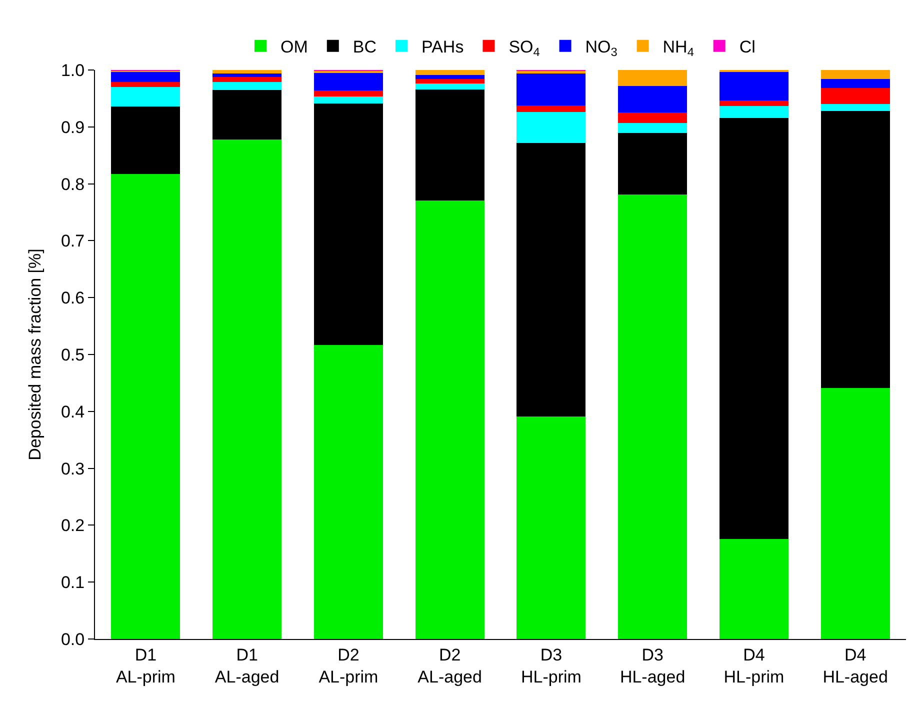  What do you see at coordinates (294, 46) in the screenshot?
I see `legend-label: OM` at bounding box center [294, 46].